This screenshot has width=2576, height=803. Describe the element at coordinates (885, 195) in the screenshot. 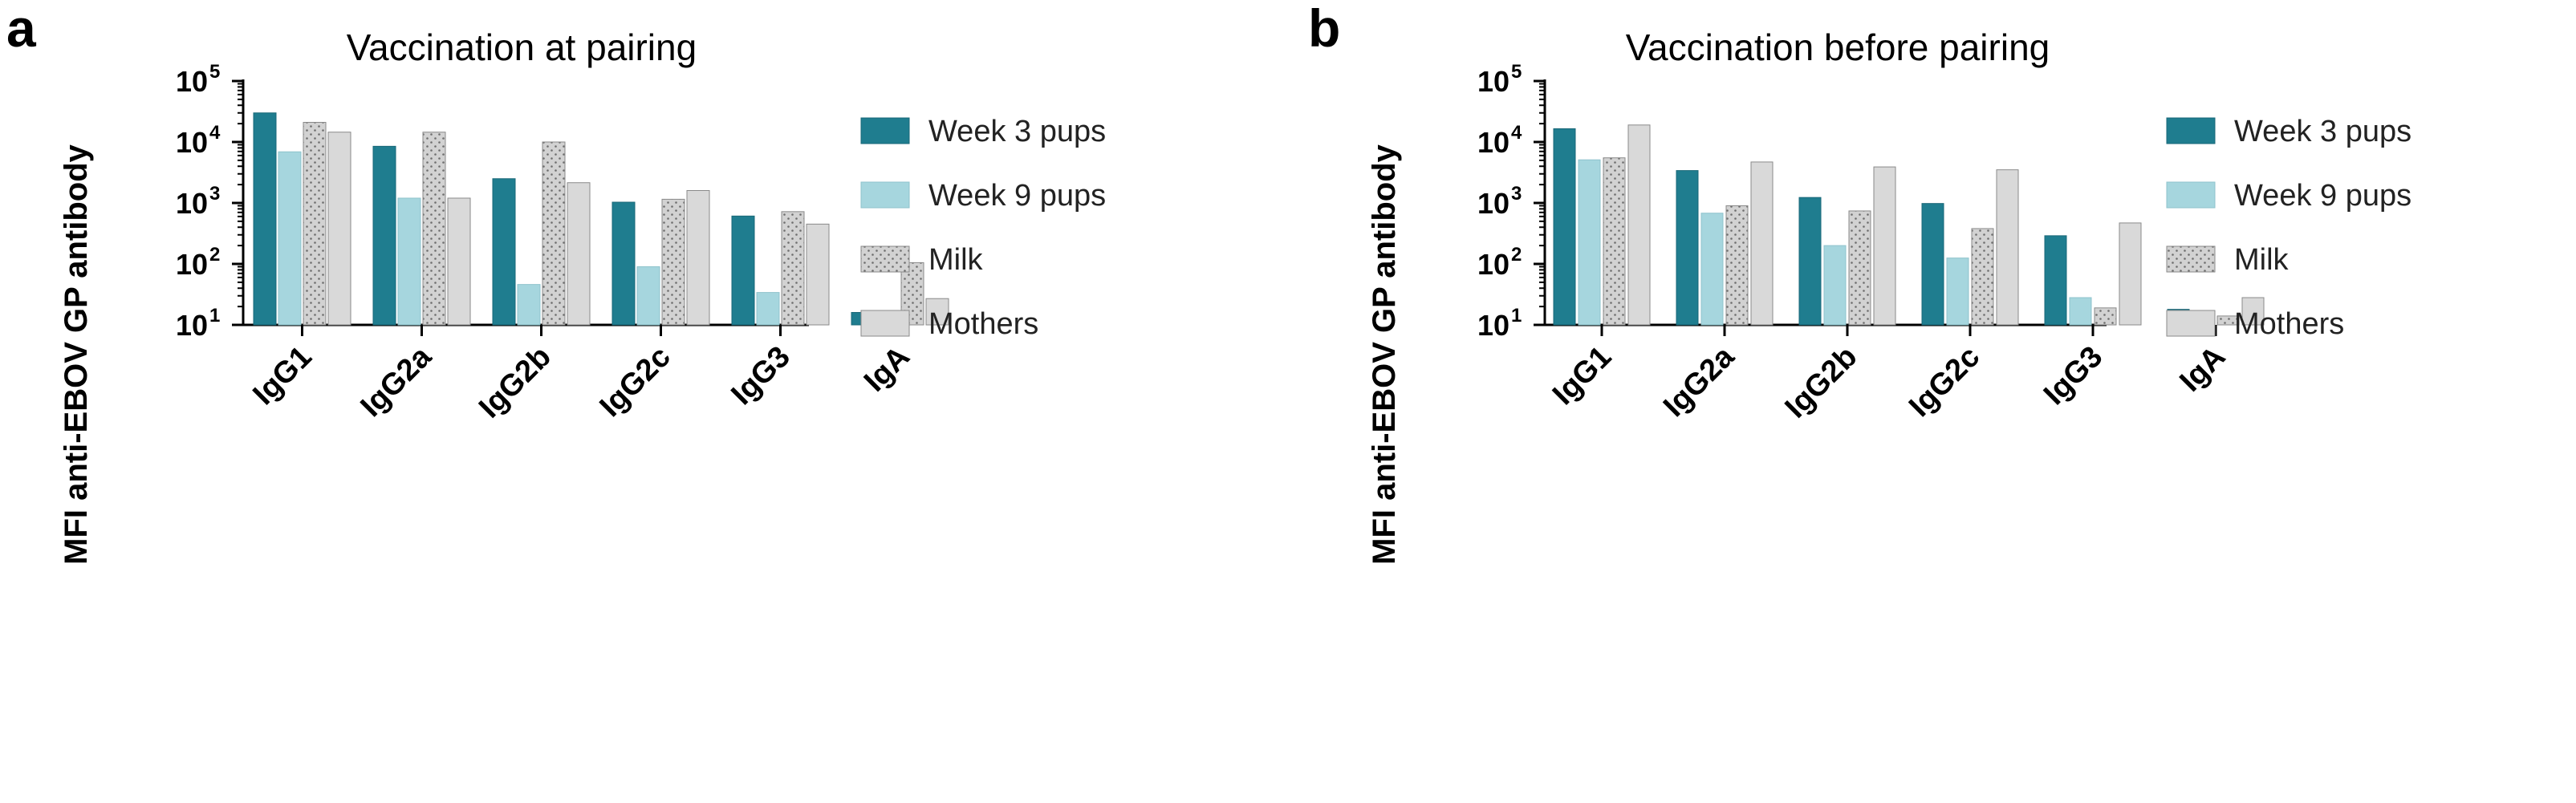

I see `panel-a-legend-swatch-week9` at that location.